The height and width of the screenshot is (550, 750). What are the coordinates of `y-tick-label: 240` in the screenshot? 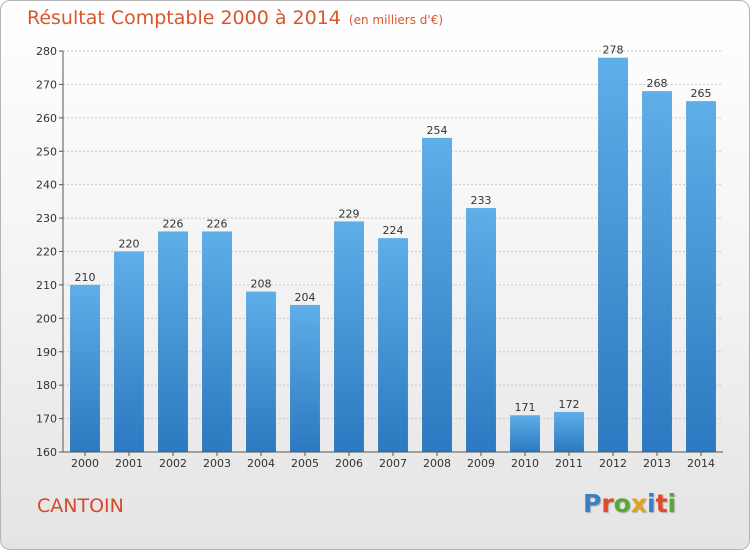 It's located at (46, 185).